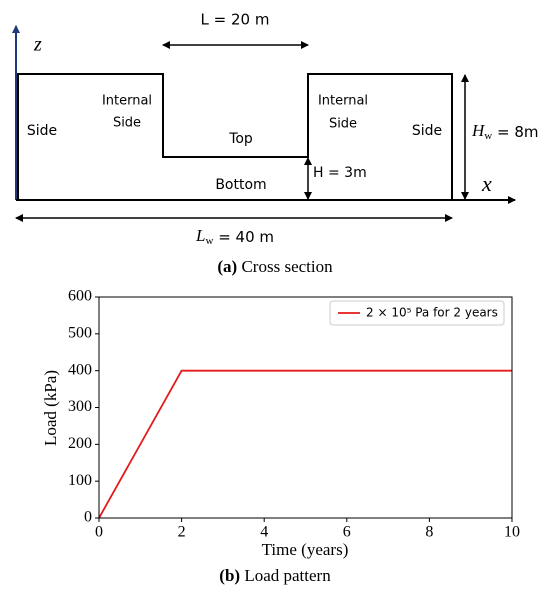 This screenshot has width=550, height=594. Describe the element at coordinates (80, 369) in the screenshot. I see `y-tick-label: 400` at that location.